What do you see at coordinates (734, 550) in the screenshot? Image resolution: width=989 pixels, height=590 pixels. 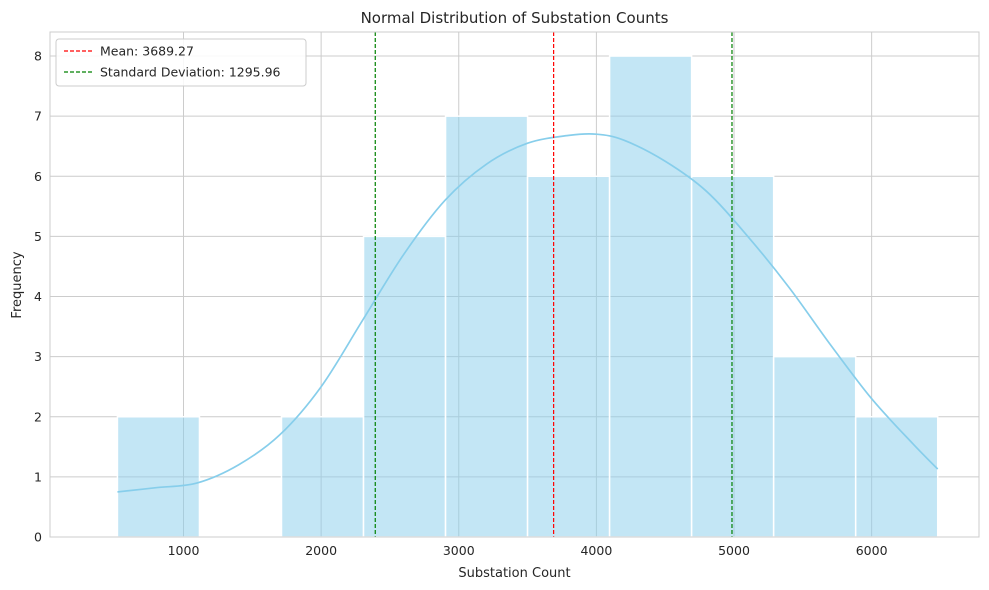 I see `x-tick-label-4: 5000` at bounding box center [734, 550].